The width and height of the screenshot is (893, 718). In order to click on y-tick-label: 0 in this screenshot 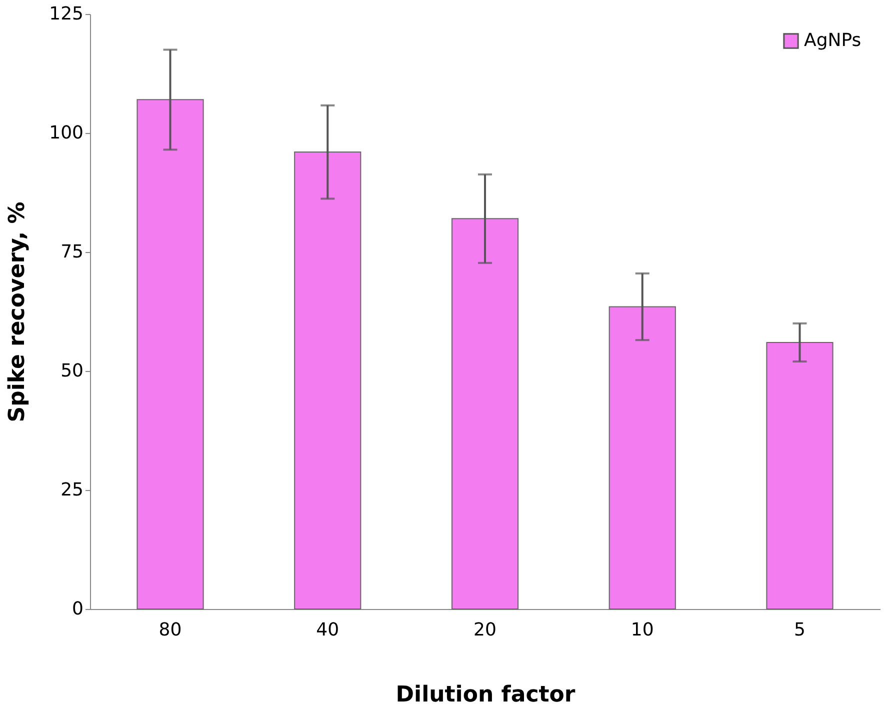, I will do `click(78, 609)`.